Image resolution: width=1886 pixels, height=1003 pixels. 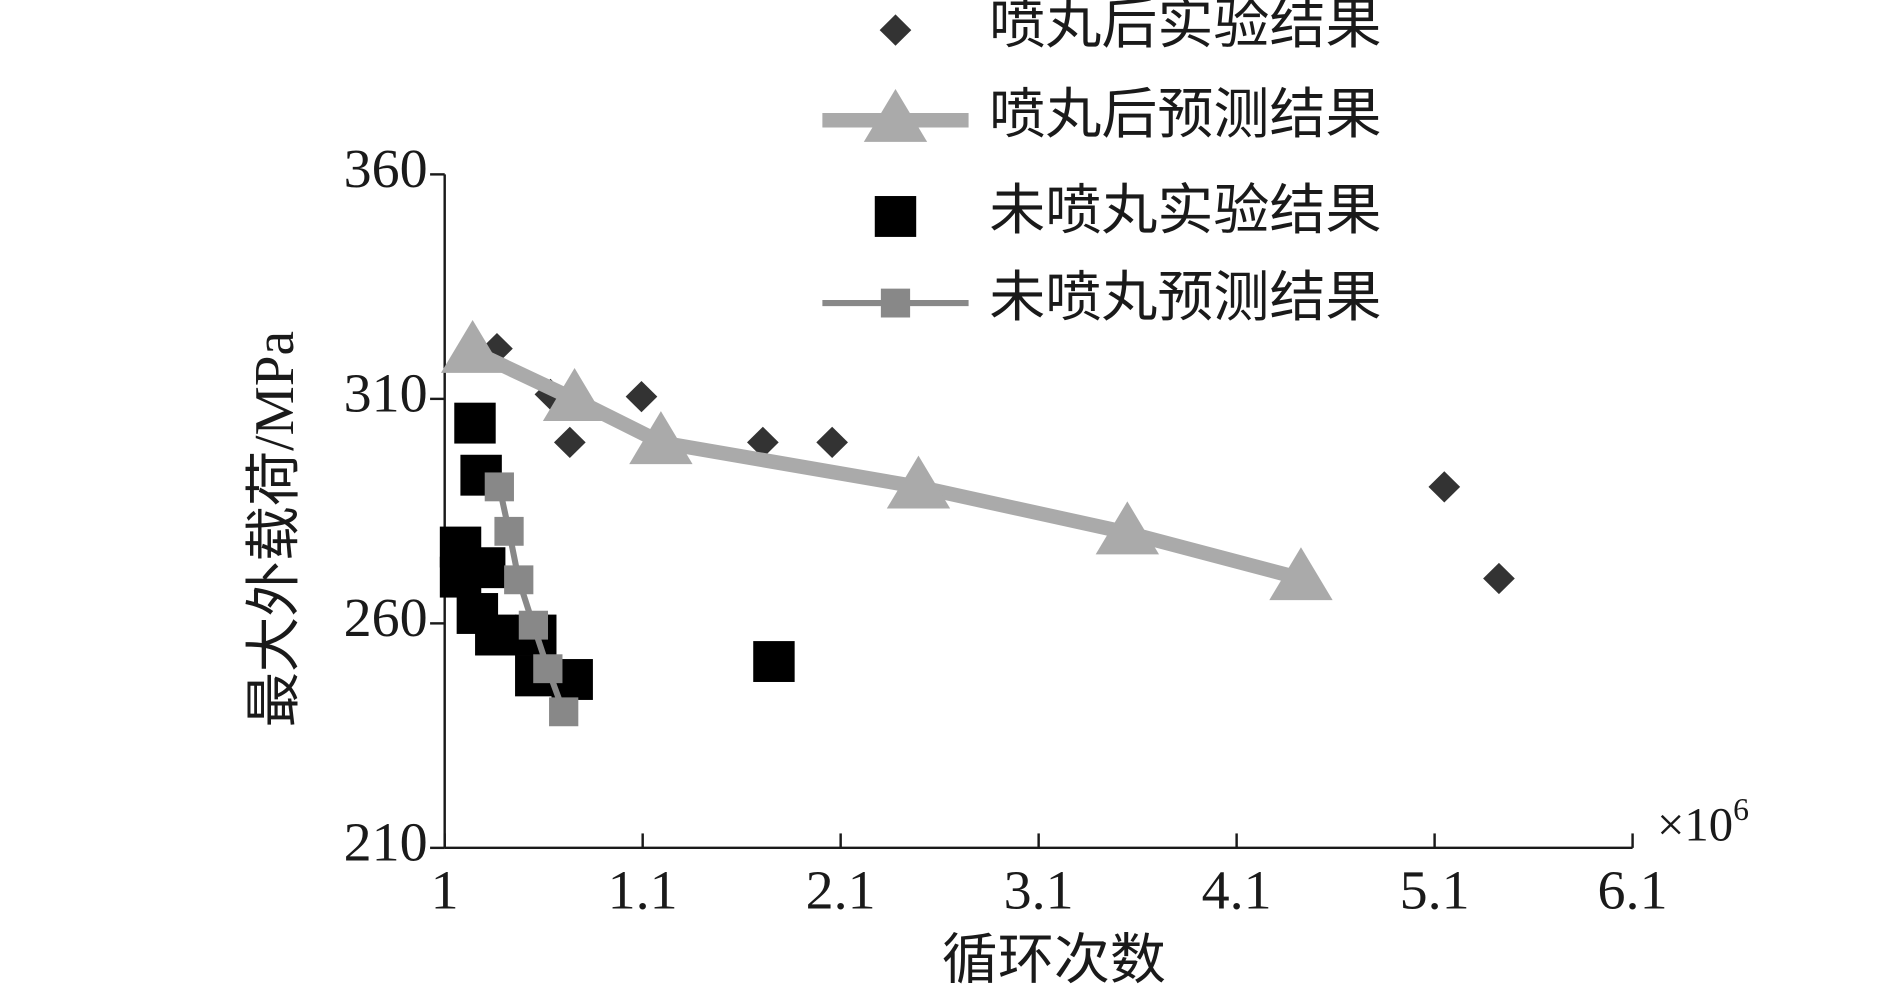 I want to click on x-axis-label: 循环次数, so click(x=1054, y=961).